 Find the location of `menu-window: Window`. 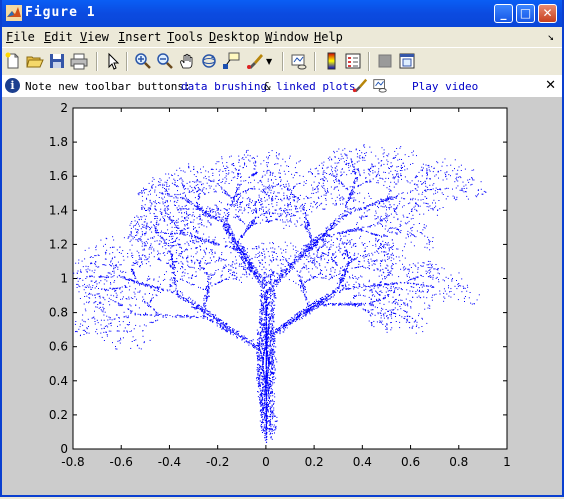

menu-window: Window is located at coordinates (287, 37).